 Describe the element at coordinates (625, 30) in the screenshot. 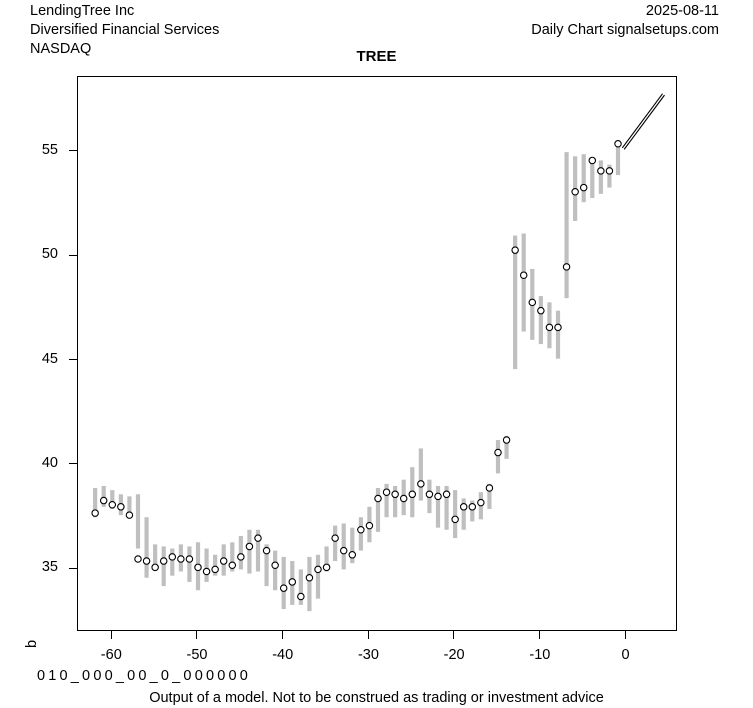

I see `chart-source-info: Daily Chart signalsetups.com` at that location.